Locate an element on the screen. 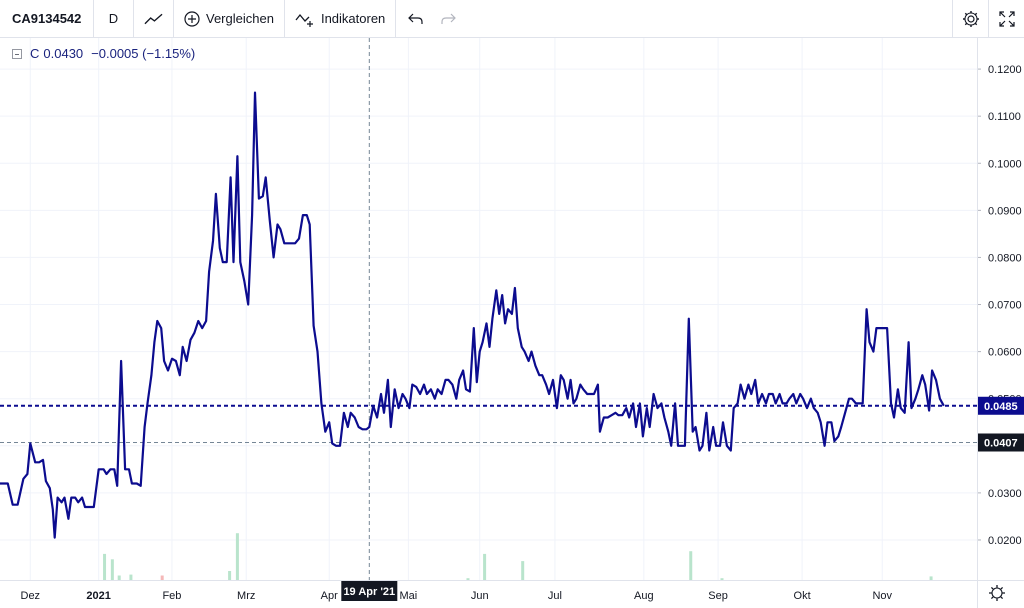 The height and width of the screenshot is (608, 1024). fullscreen-icon is located at coordinates (1007, 19).